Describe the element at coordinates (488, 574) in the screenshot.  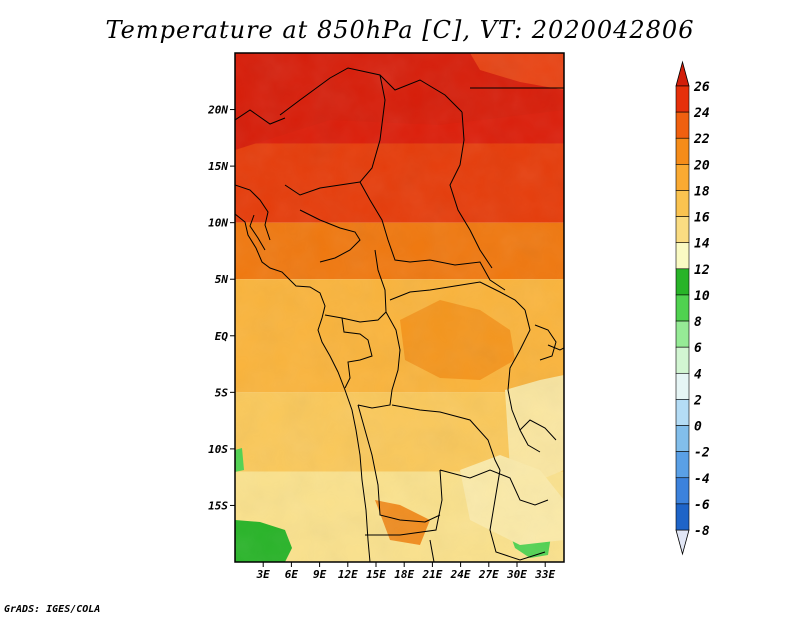
I see `x-tick-label: 27E` at that location.